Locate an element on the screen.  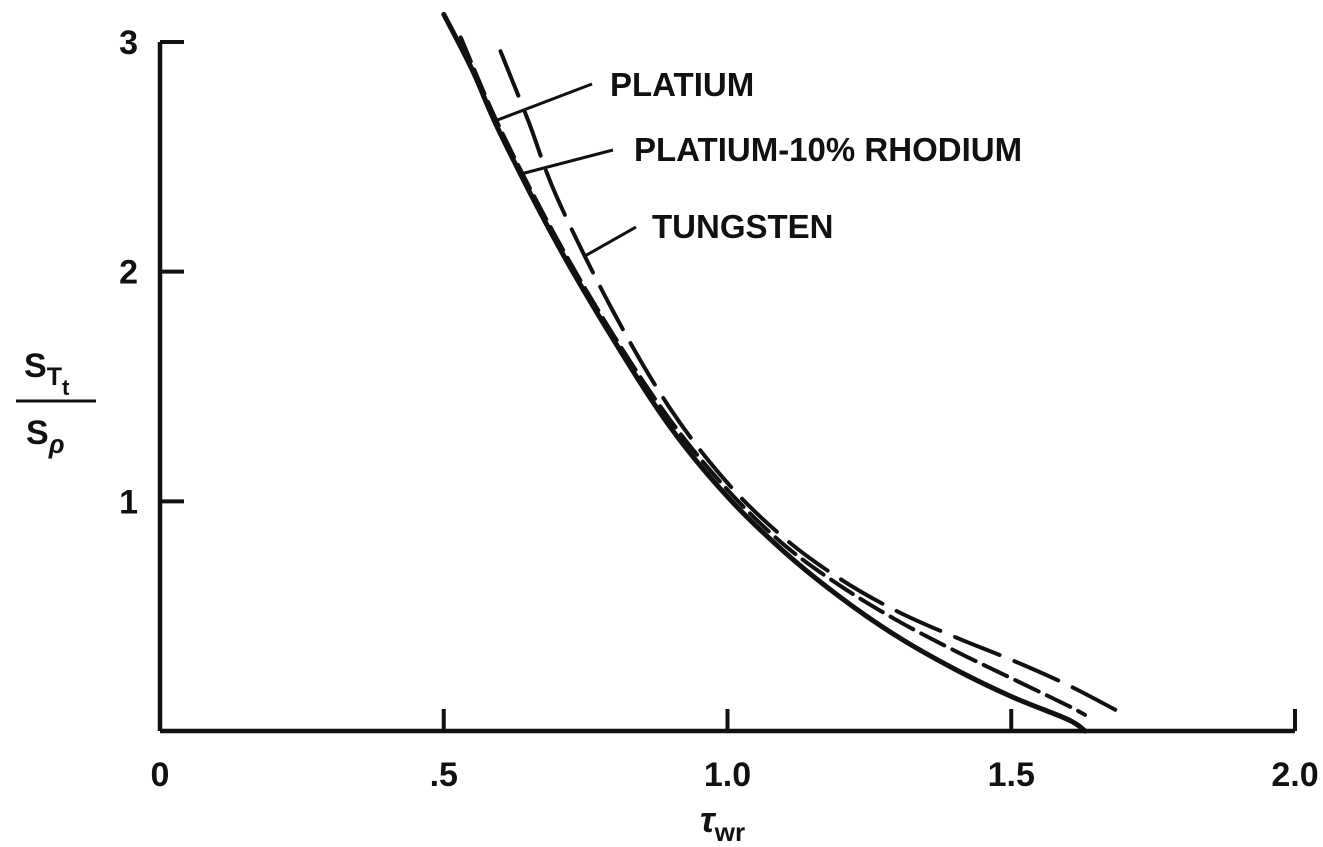
annotation-platium-rhodium: PLATIUM-10% RHODIUM is located at coordinates (828, 149).